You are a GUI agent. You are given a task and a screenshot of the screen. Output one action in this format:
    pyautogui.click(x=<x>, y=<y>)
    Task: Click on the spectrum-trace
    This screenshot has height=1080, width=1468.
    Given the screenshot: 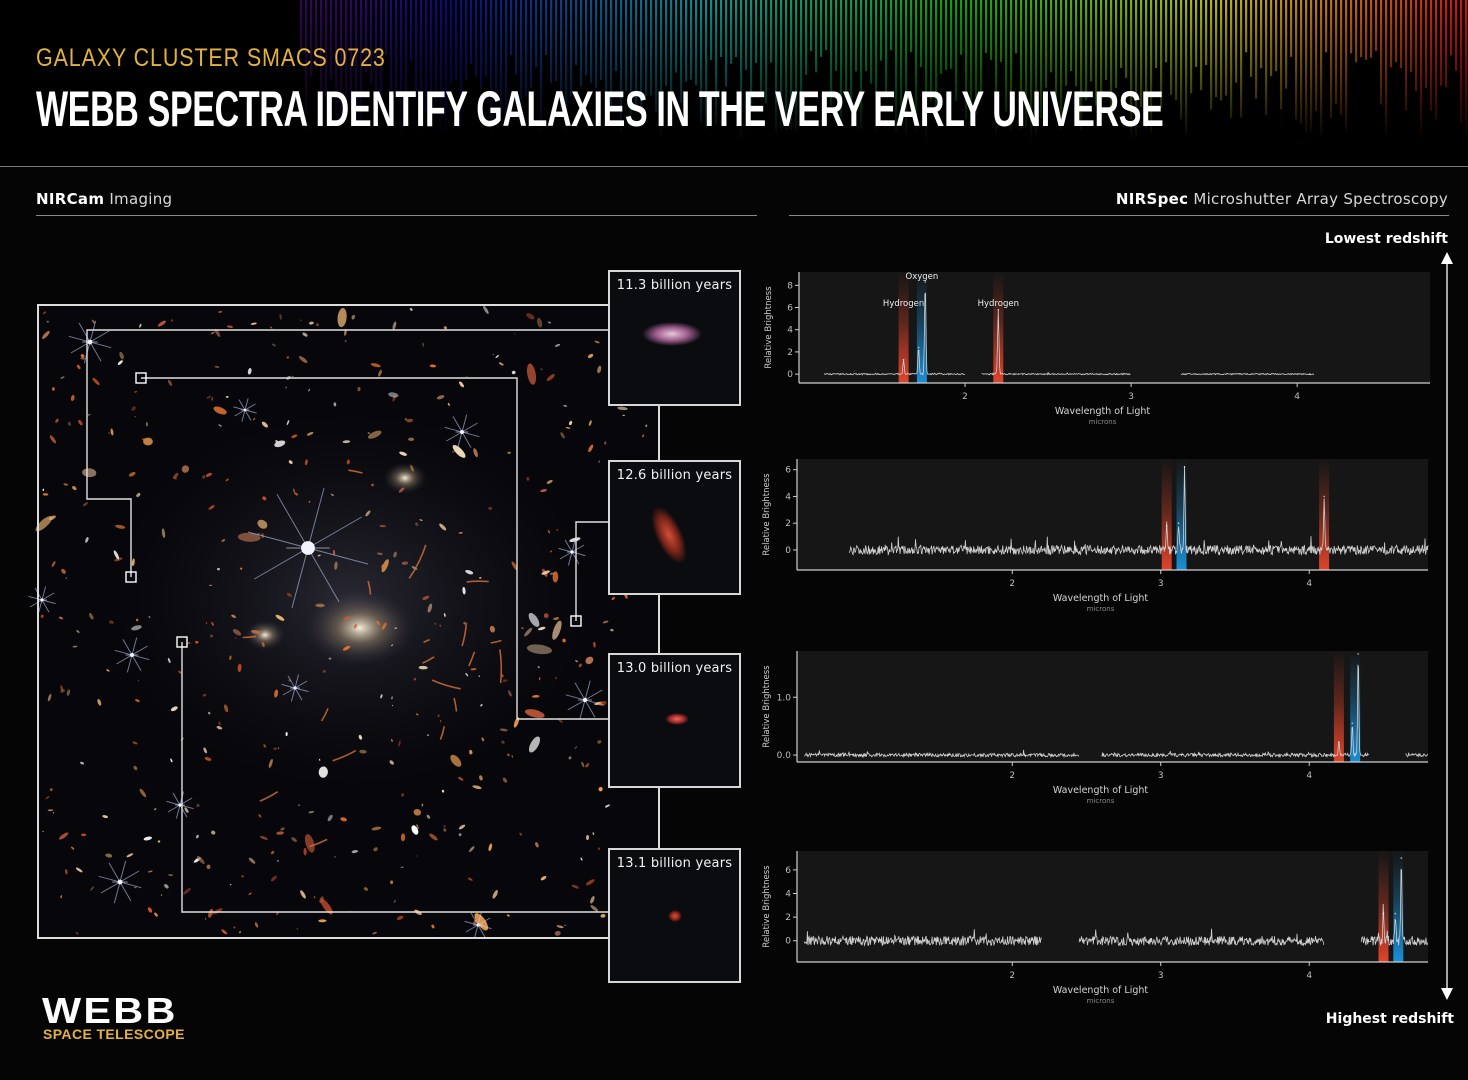 What is the action you would take?
    pyautogui.click(x=1201, y=937)
    